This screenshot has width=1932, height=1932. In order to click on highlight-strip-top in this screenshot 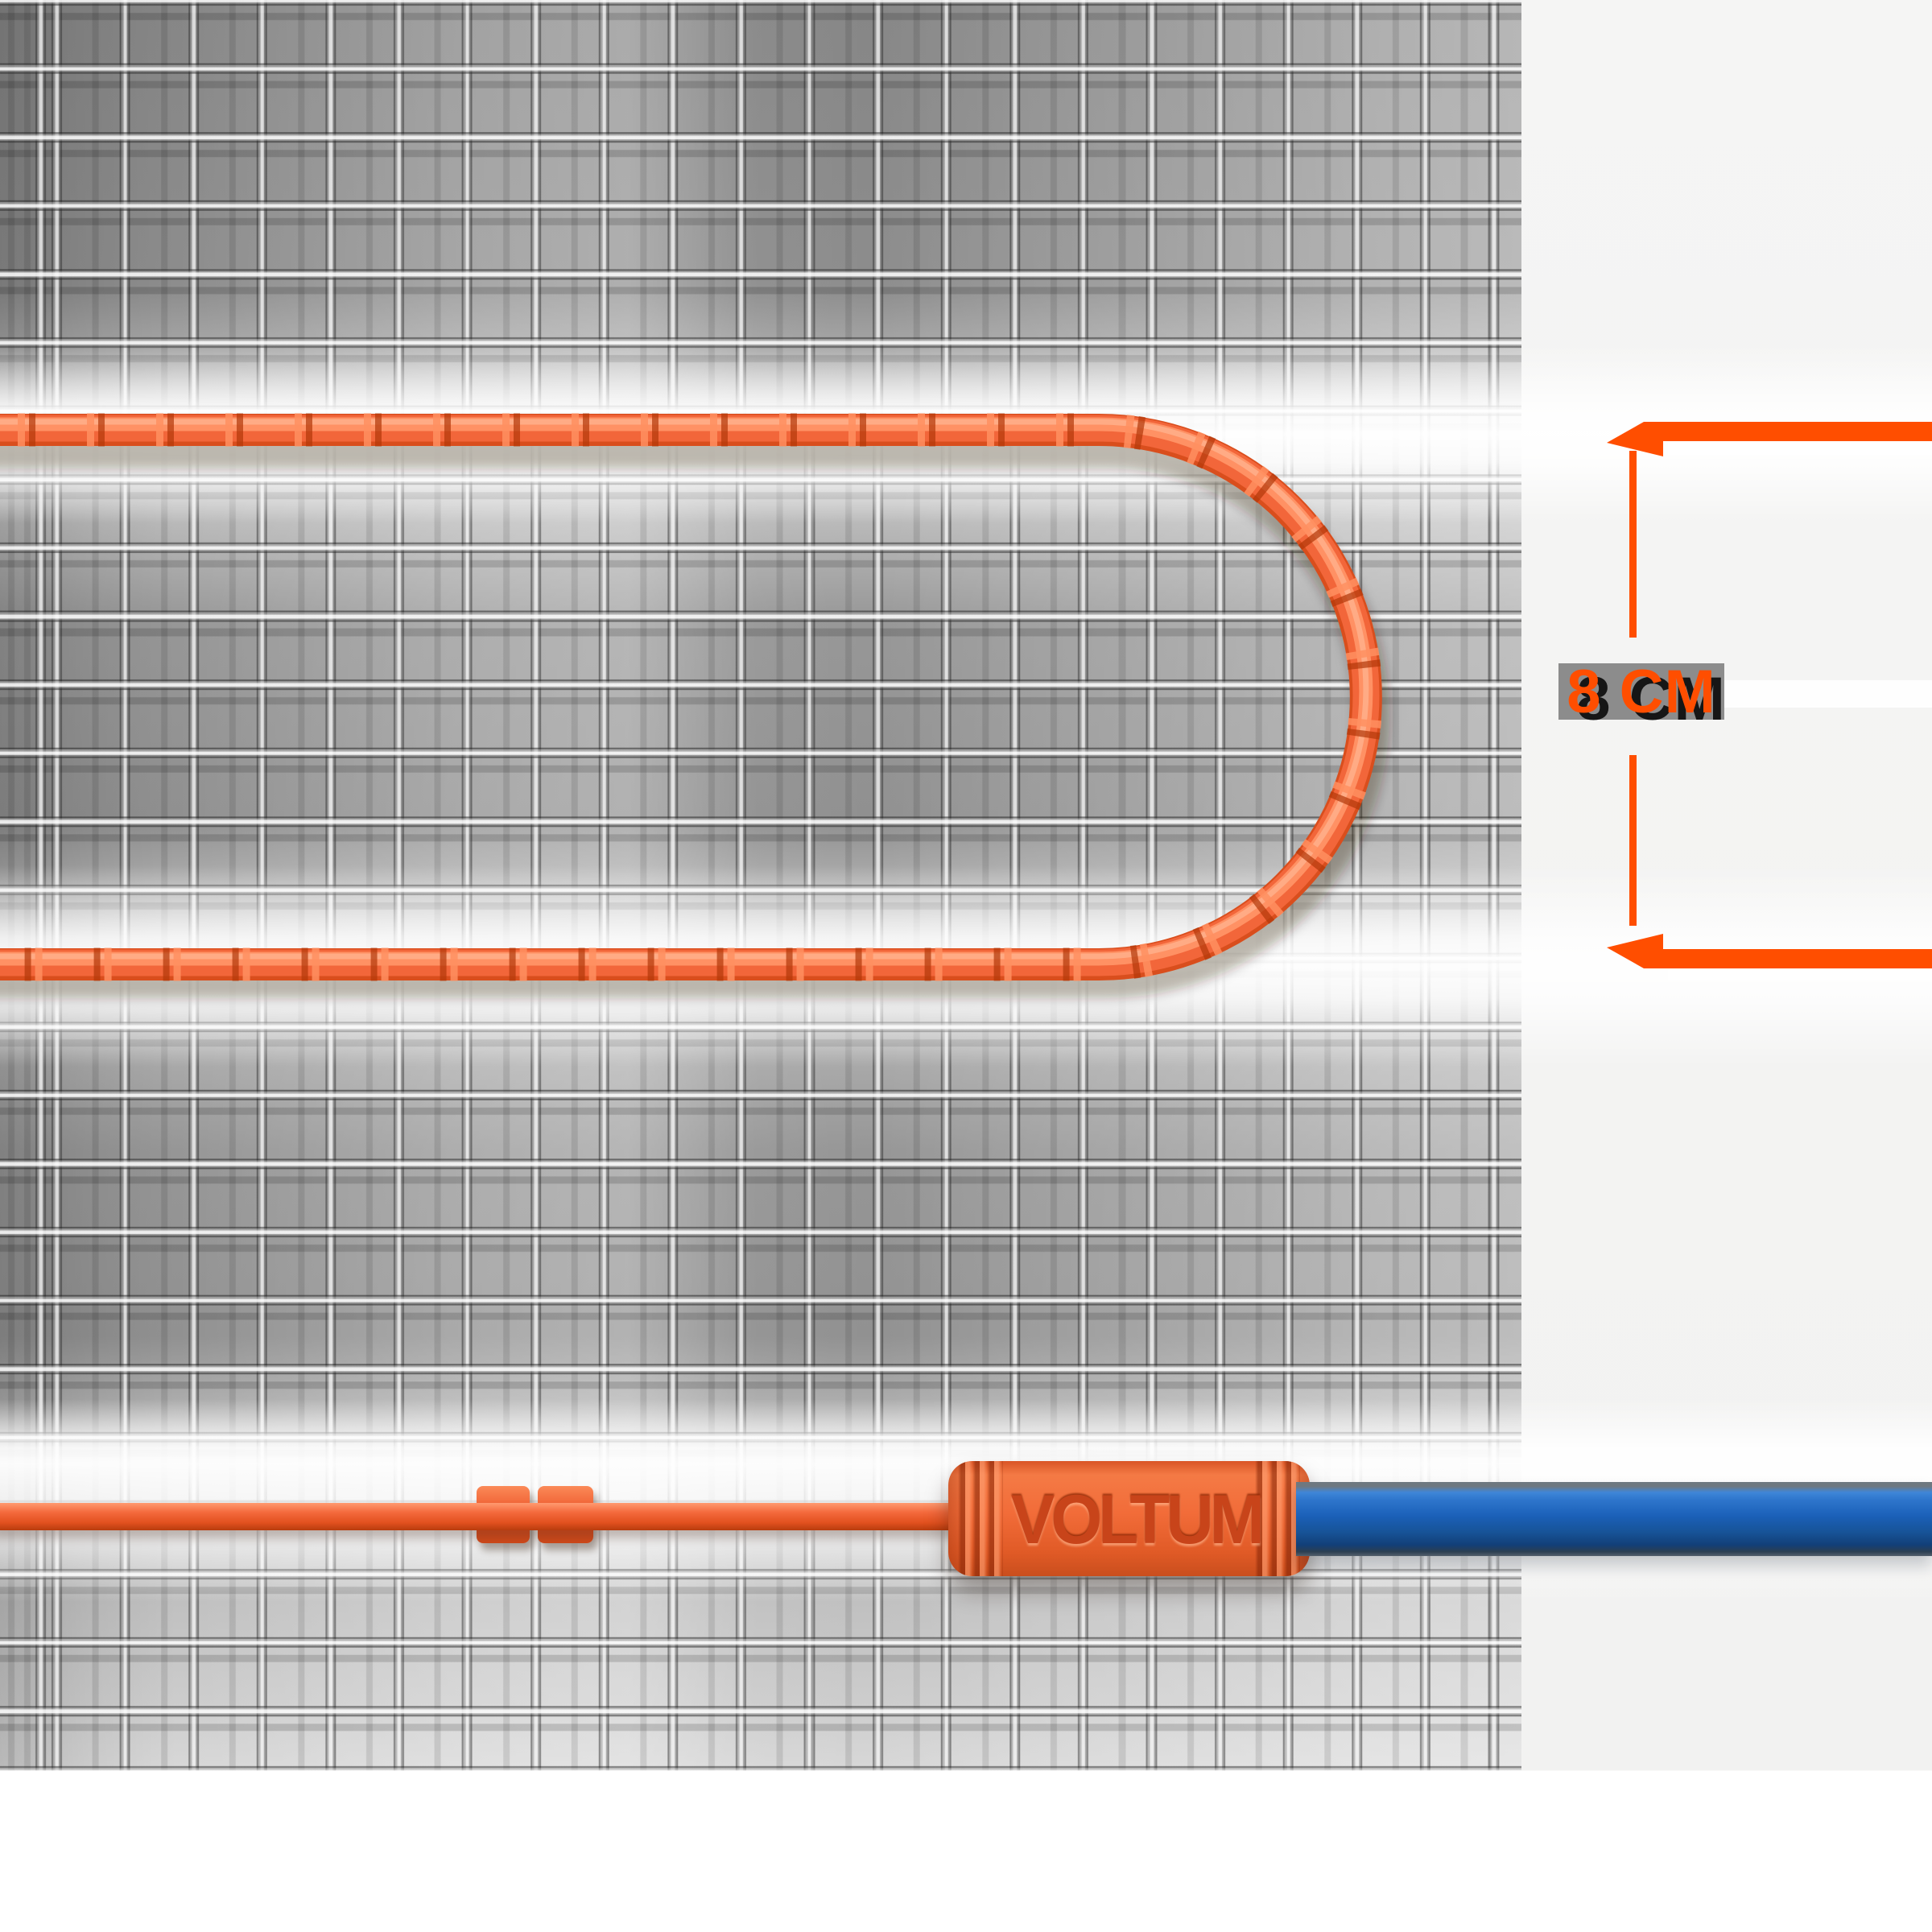, I will do `click(1800, 448)`.